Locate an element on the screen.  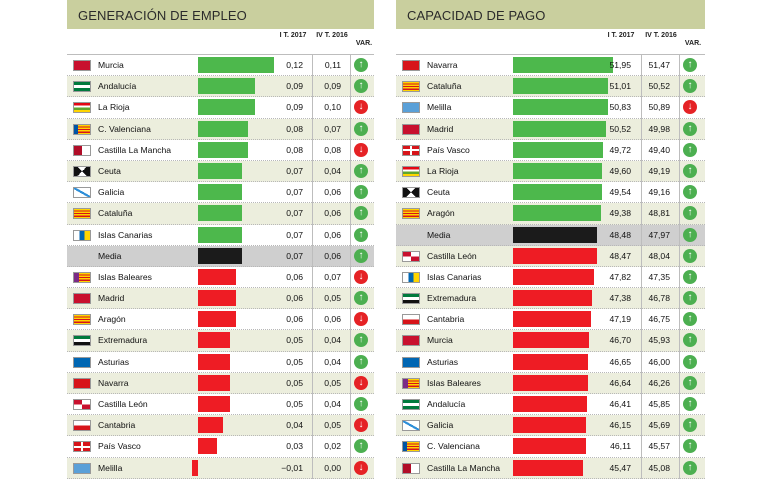
region-name: País Vasco is located at coordinates (119, 446).